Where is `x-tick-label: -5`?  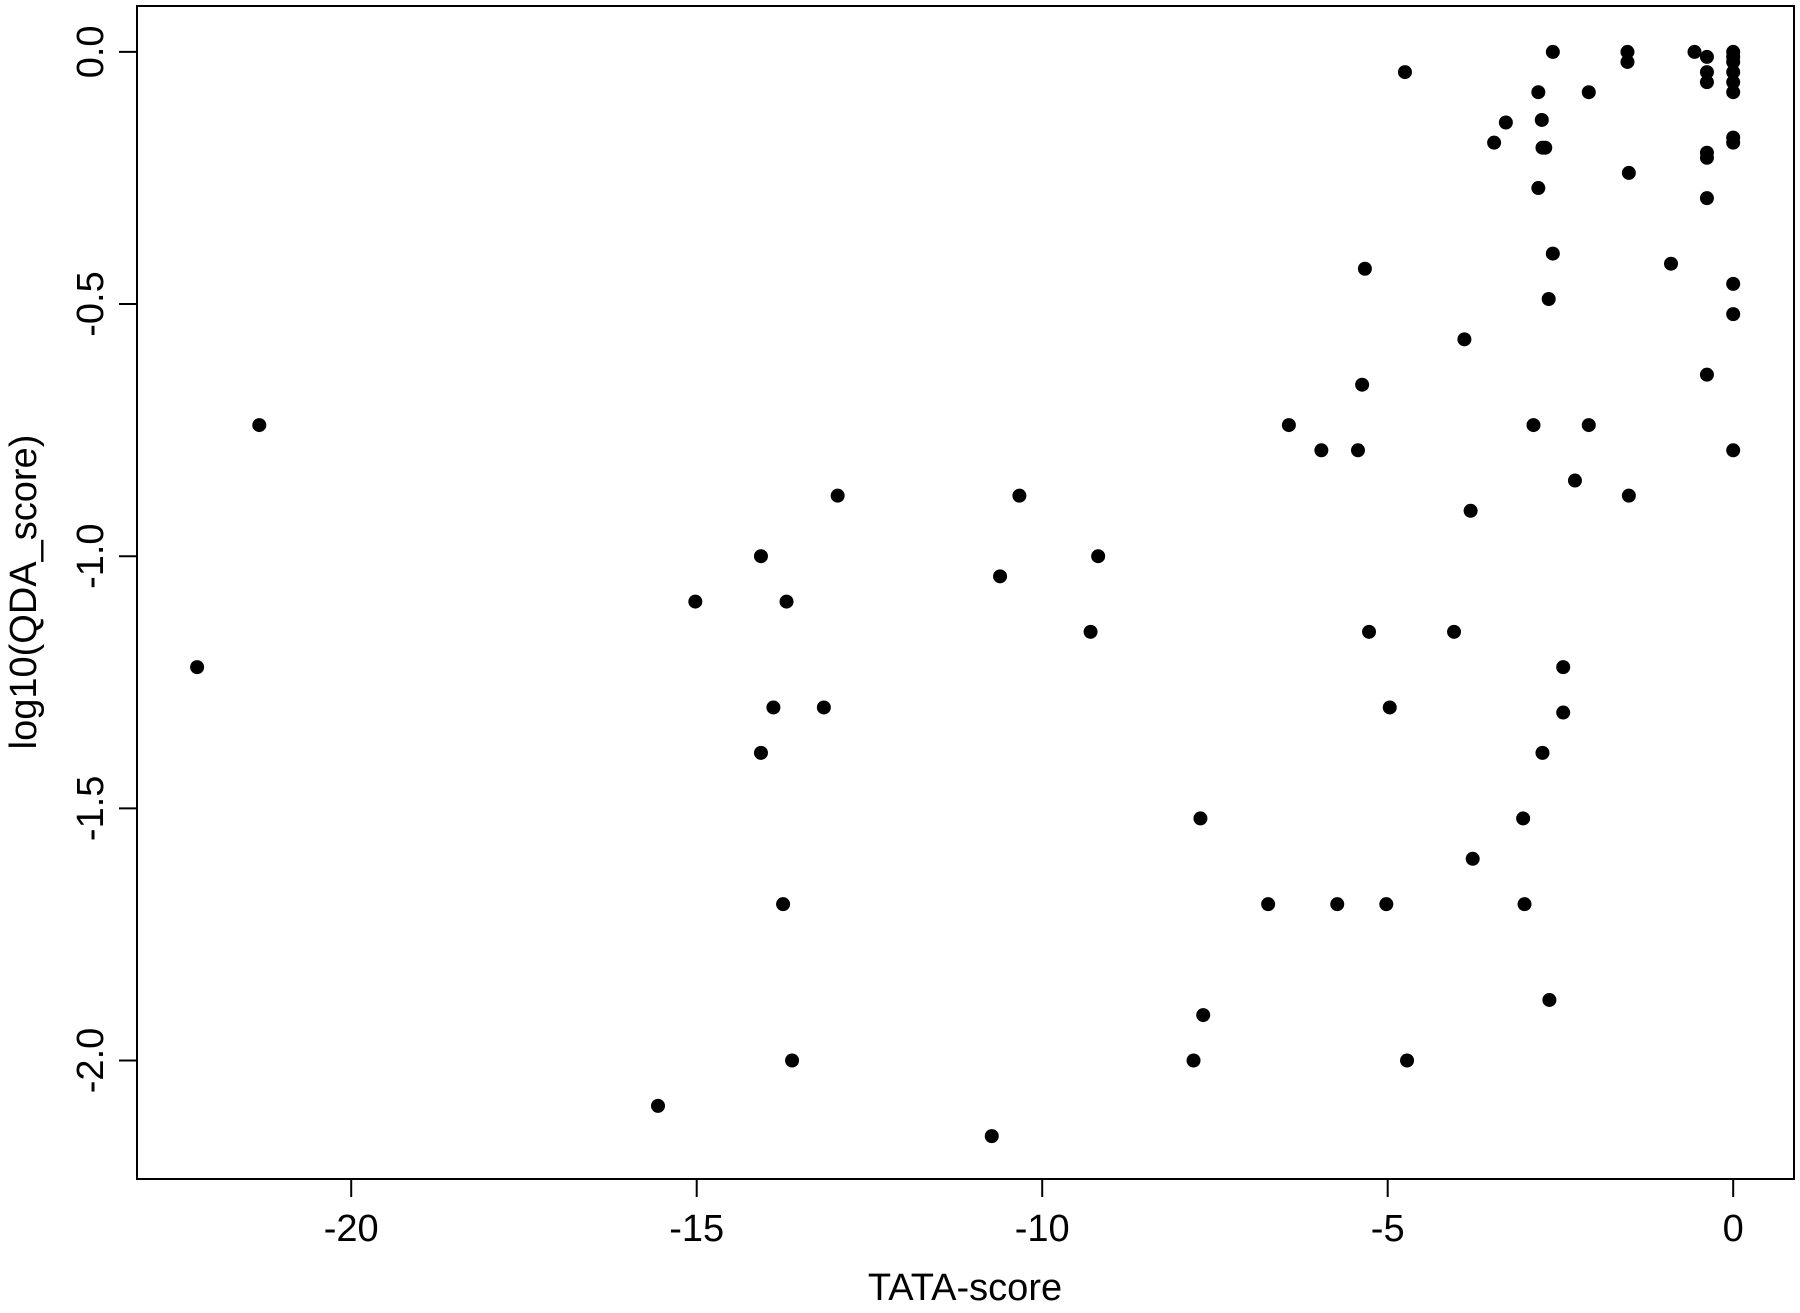 x-tick-label: -5 is located at coordinates (1388, 1229).